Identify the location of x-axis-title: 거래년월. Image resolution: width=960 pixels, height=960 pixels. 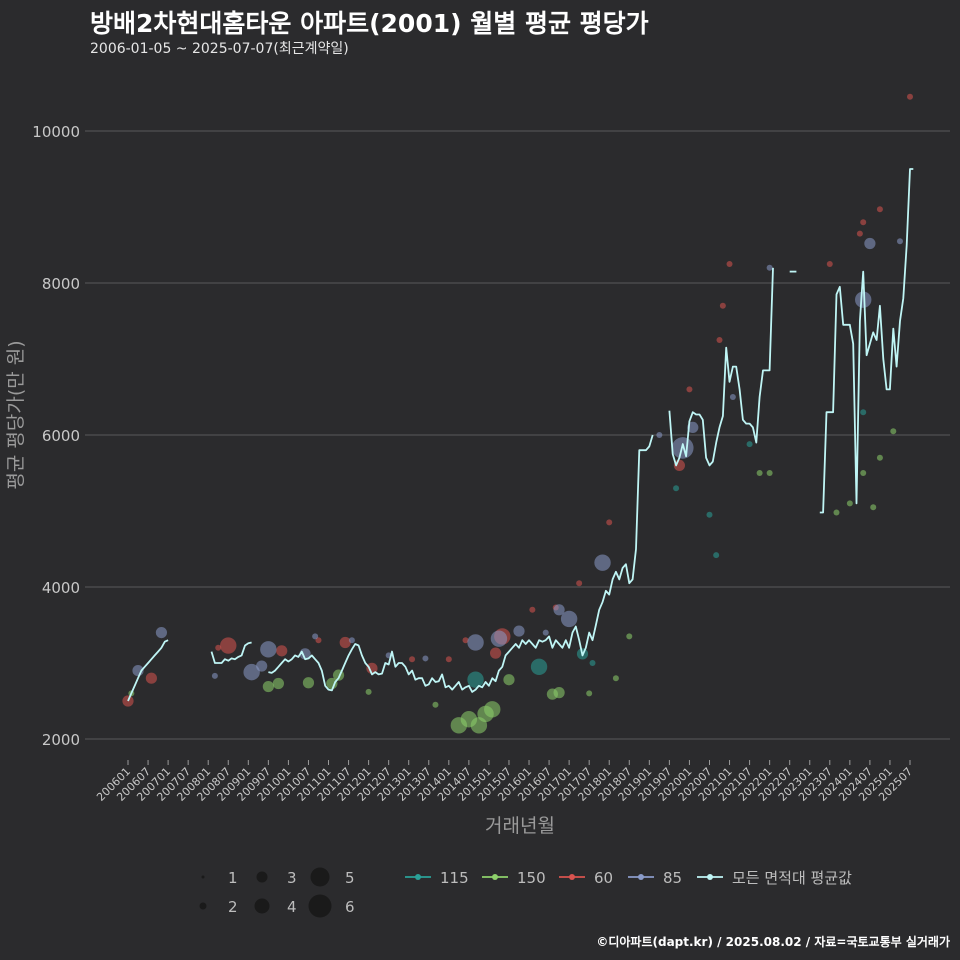
(520, 826).